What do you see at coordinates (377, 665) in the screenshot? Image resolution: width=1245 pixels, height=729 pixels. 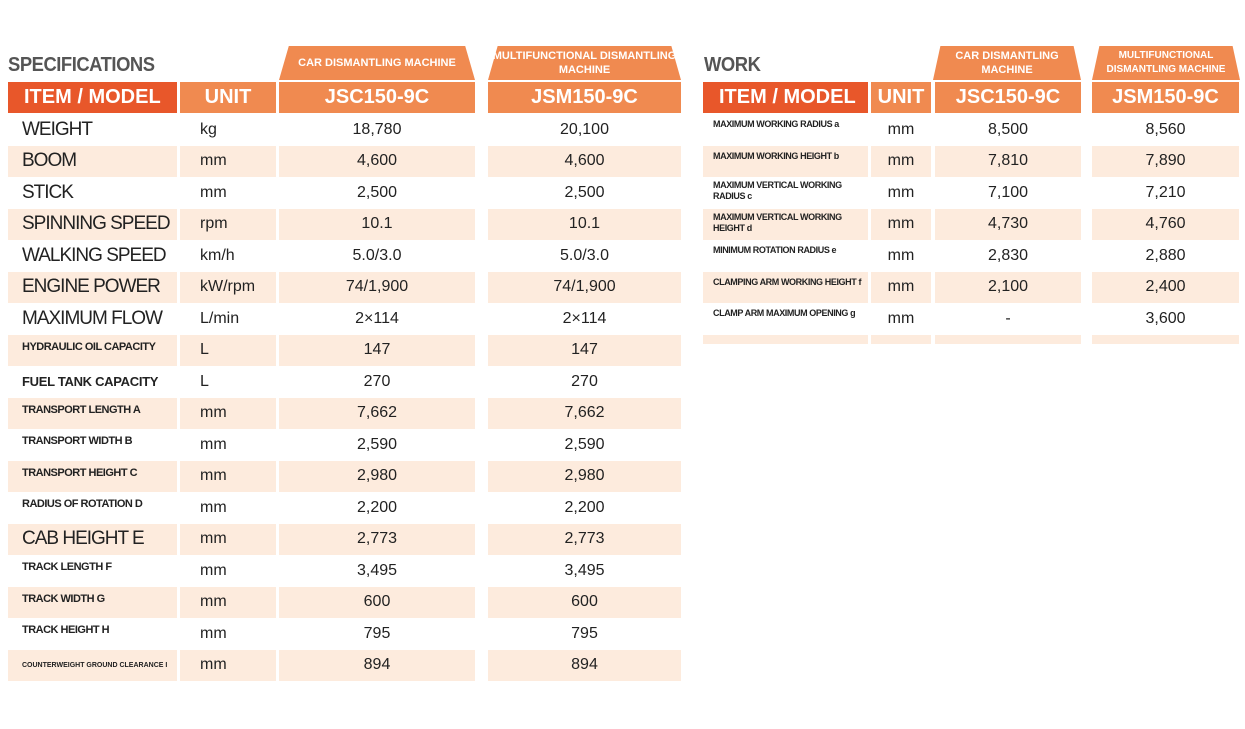 I see `value-jsc150: 894` at bounding box center [377, 665].